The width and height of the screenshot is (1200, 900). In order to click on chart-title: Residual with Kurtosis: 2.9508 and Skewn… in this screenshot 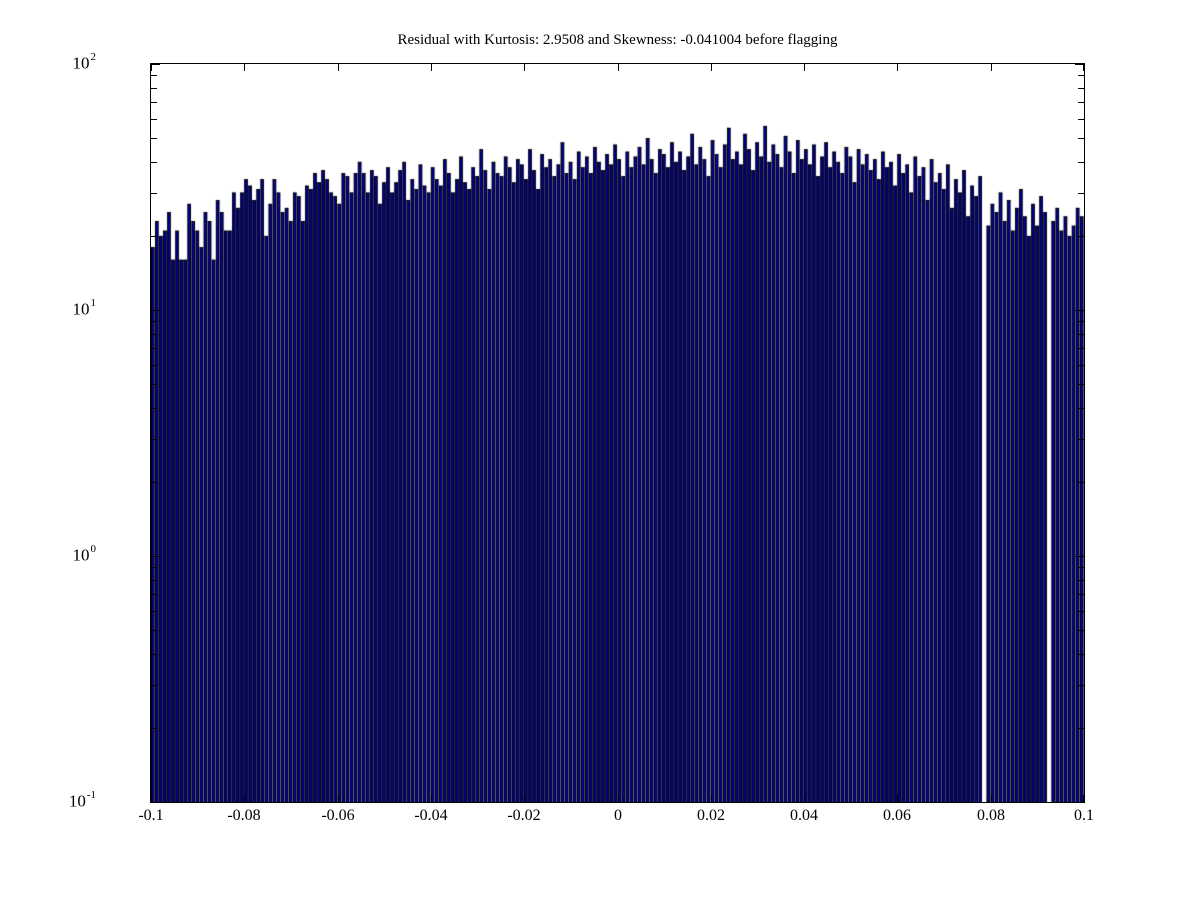, I will do `click(617, 40)`.